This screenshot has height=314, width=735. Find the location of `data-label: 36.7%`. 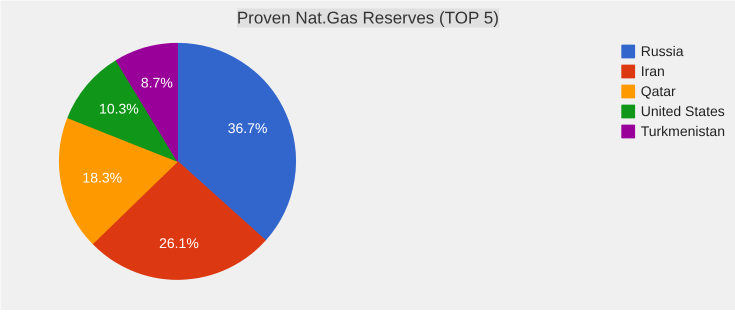

data-label: 36.7% is located at coordinates (248, 128).